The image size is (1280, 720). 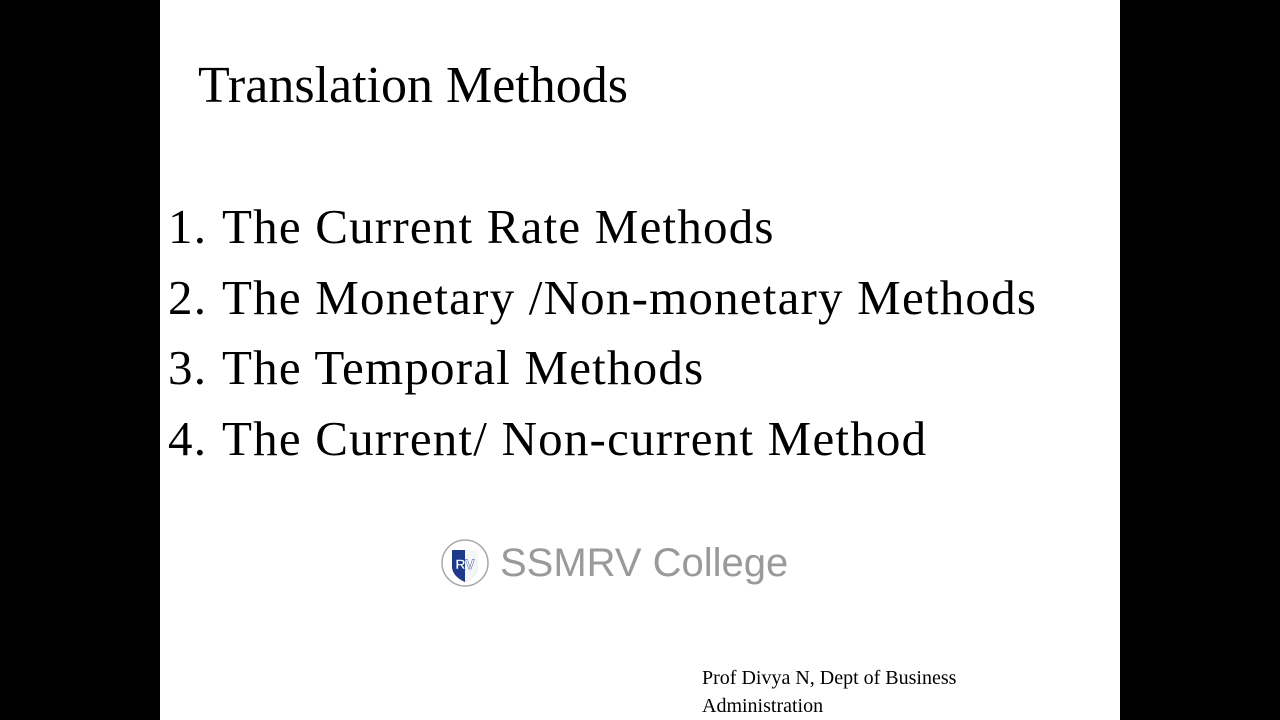 I want to click on item-text: The Current/ Non-current Method, so click(x=575, y=438).